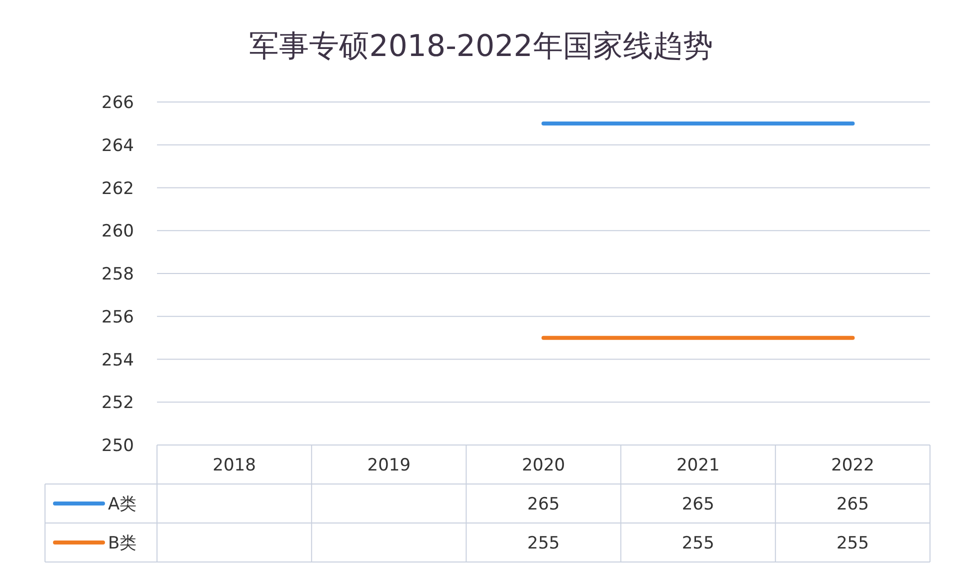  Describe the element at coordinates (481, 46) in the screenshot. I see `title: 军事专硕2018-2022年国家线趋势` at that location.